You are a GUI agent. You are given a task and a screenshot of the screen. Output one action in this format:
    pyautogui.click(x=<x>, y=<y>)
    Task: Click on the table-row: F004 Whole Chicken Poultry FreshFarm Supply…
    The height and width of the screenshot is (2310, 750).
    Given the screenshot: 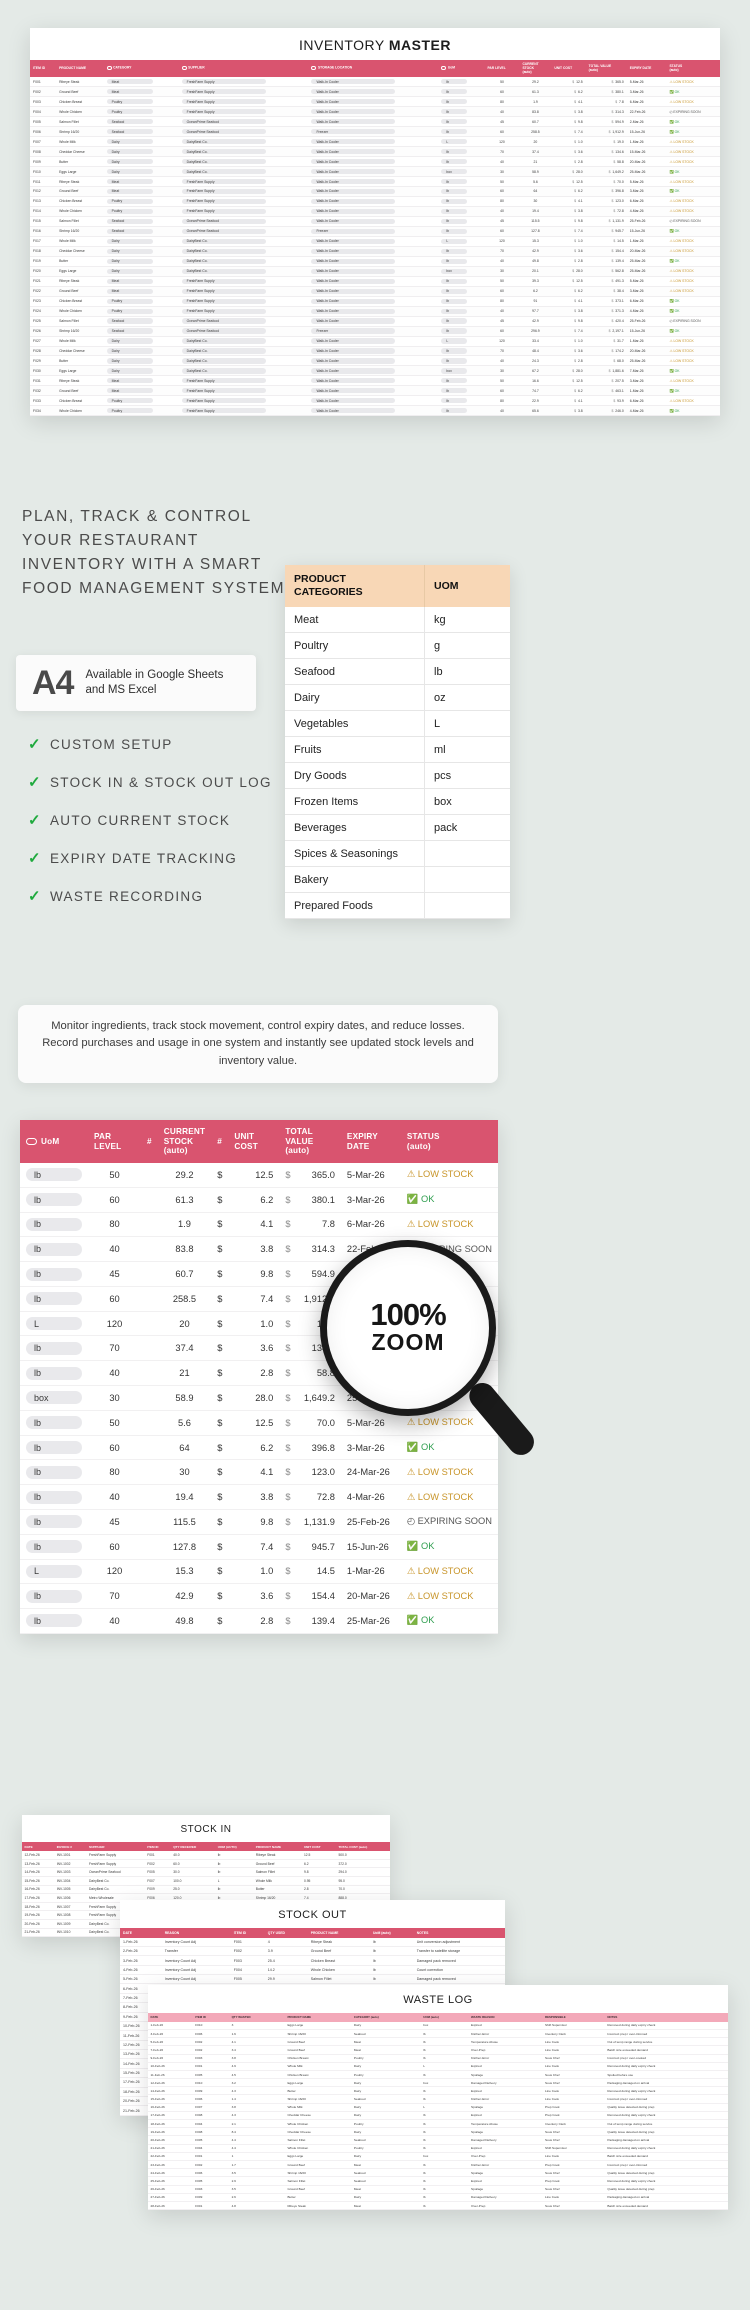 What is the action you would take?
    pyautogui.click(x=375, y=112)
    